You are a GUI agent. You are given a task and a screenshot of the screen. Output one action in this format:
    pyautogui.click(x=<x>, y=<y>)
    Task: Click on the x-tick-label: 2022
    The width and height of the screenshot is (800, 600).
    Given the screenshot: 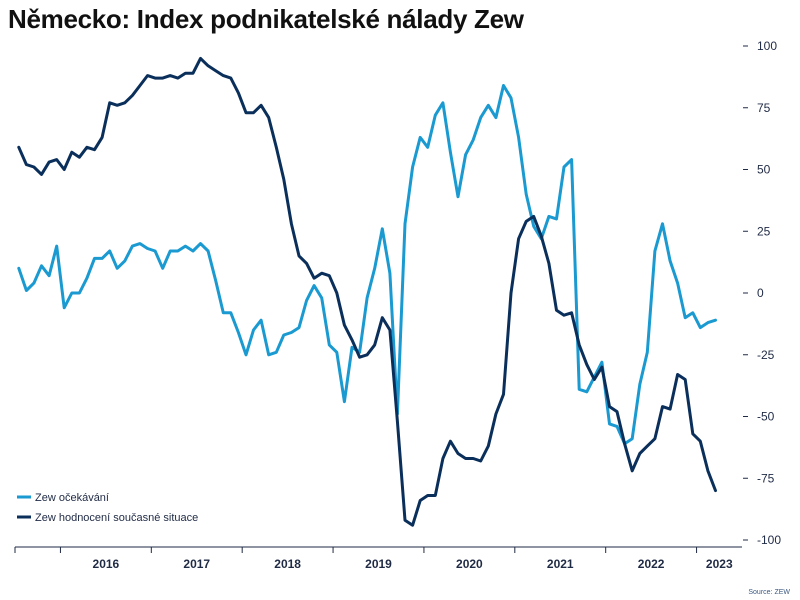 What is the action you would take?
    pyautogui.click(x=651, y=564)
    